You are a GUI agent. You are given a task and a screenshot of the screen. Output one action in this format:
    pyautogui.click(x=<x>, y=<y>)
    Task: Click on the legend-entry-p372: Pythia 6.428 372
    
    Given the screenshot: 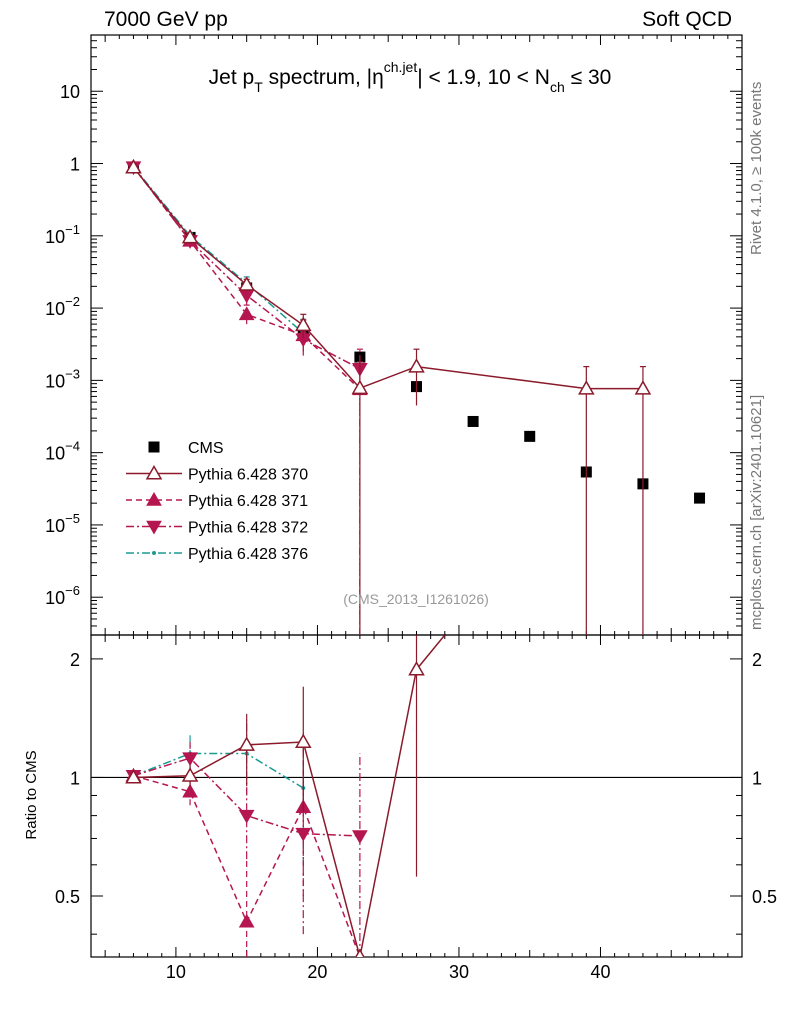 What is the action you would take?
    pyautogui.click(x=217, y=528)
    